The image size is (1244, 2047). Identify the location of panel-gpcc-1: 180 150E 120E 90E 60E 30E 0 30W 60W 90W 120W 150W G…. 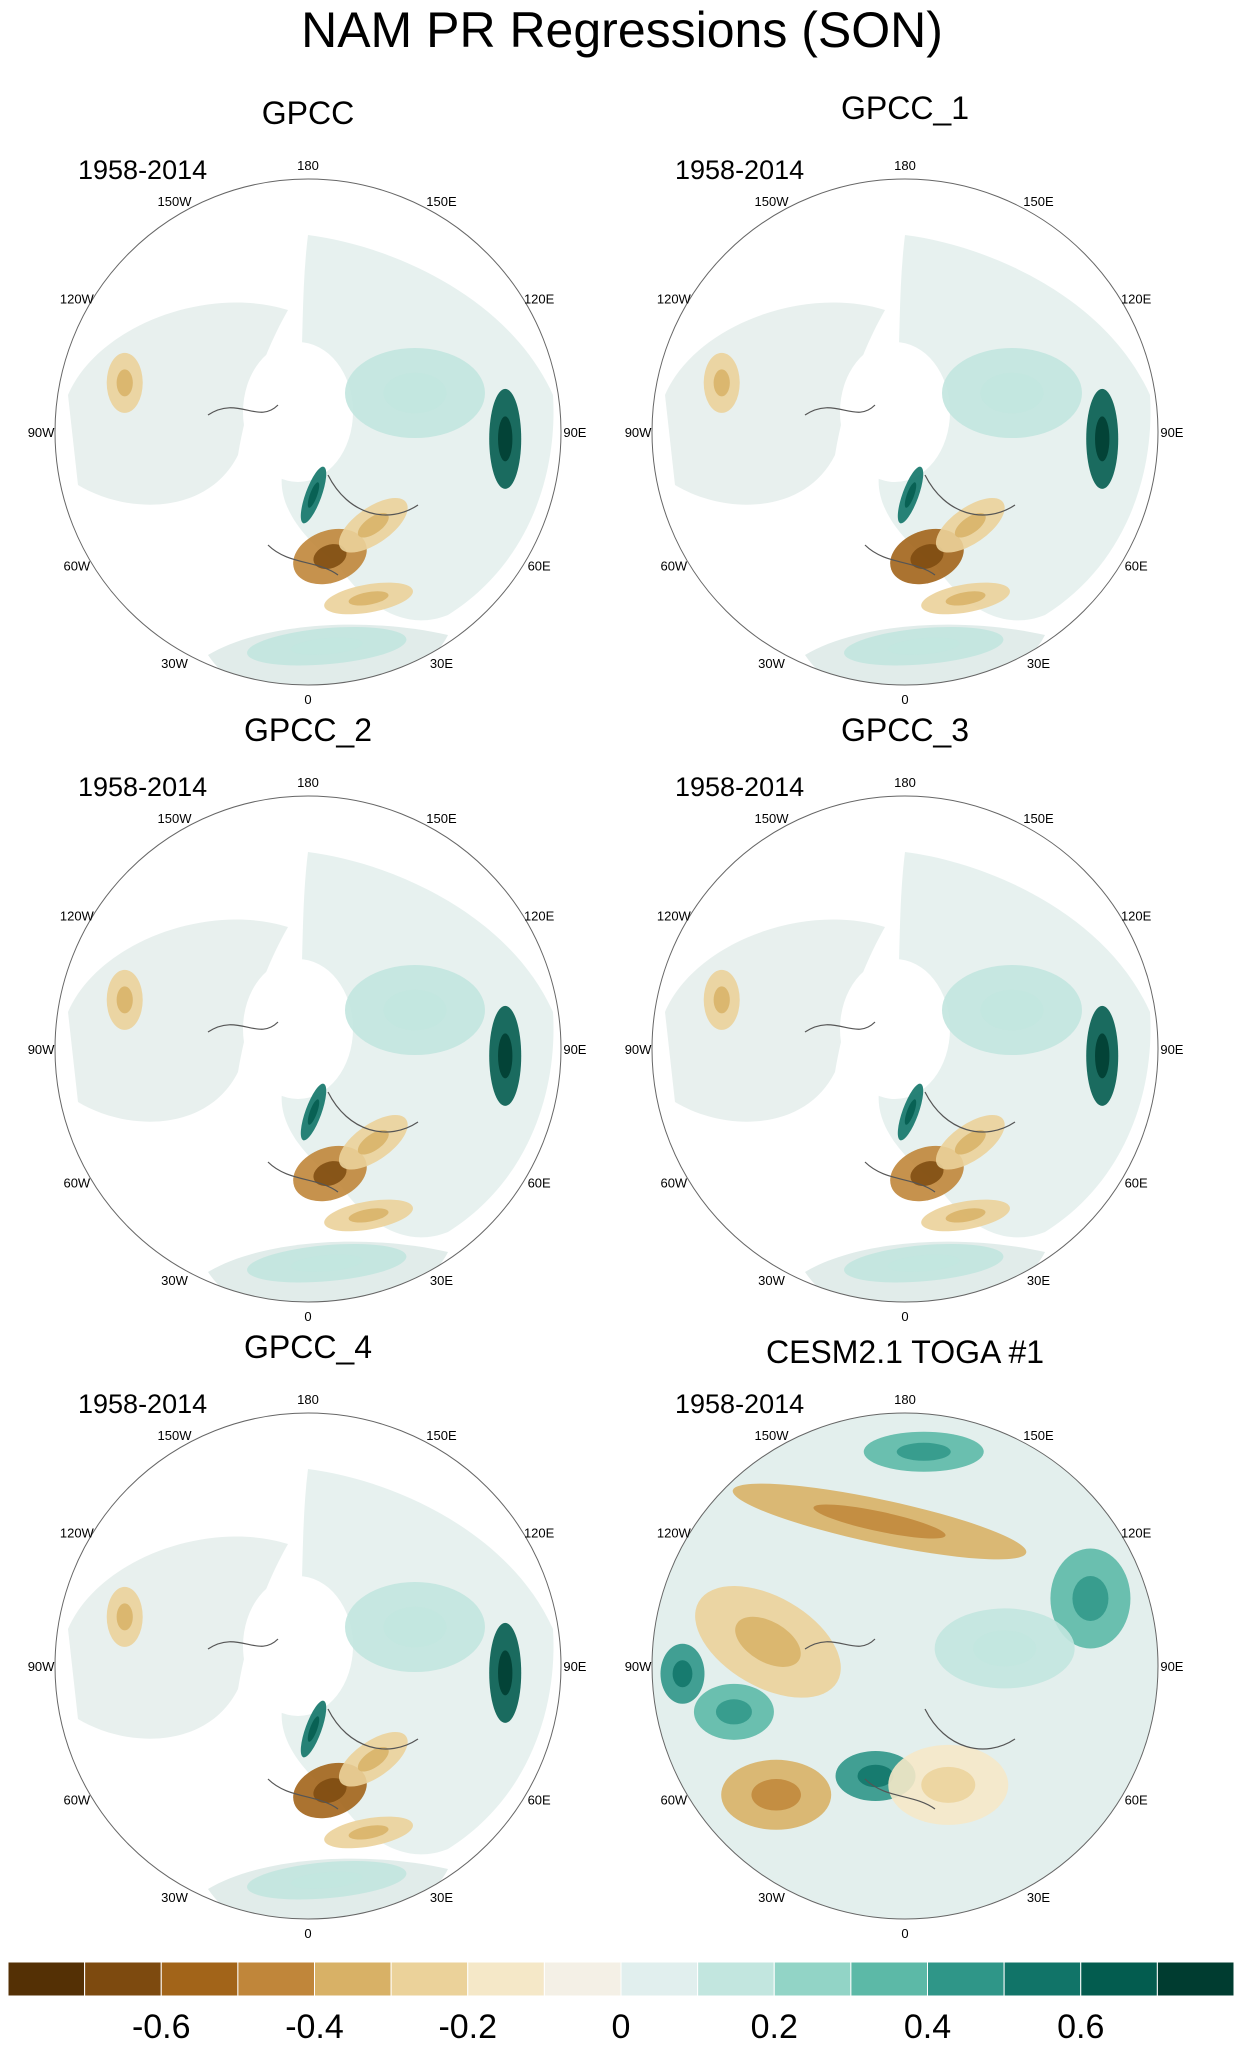
(905, 402).